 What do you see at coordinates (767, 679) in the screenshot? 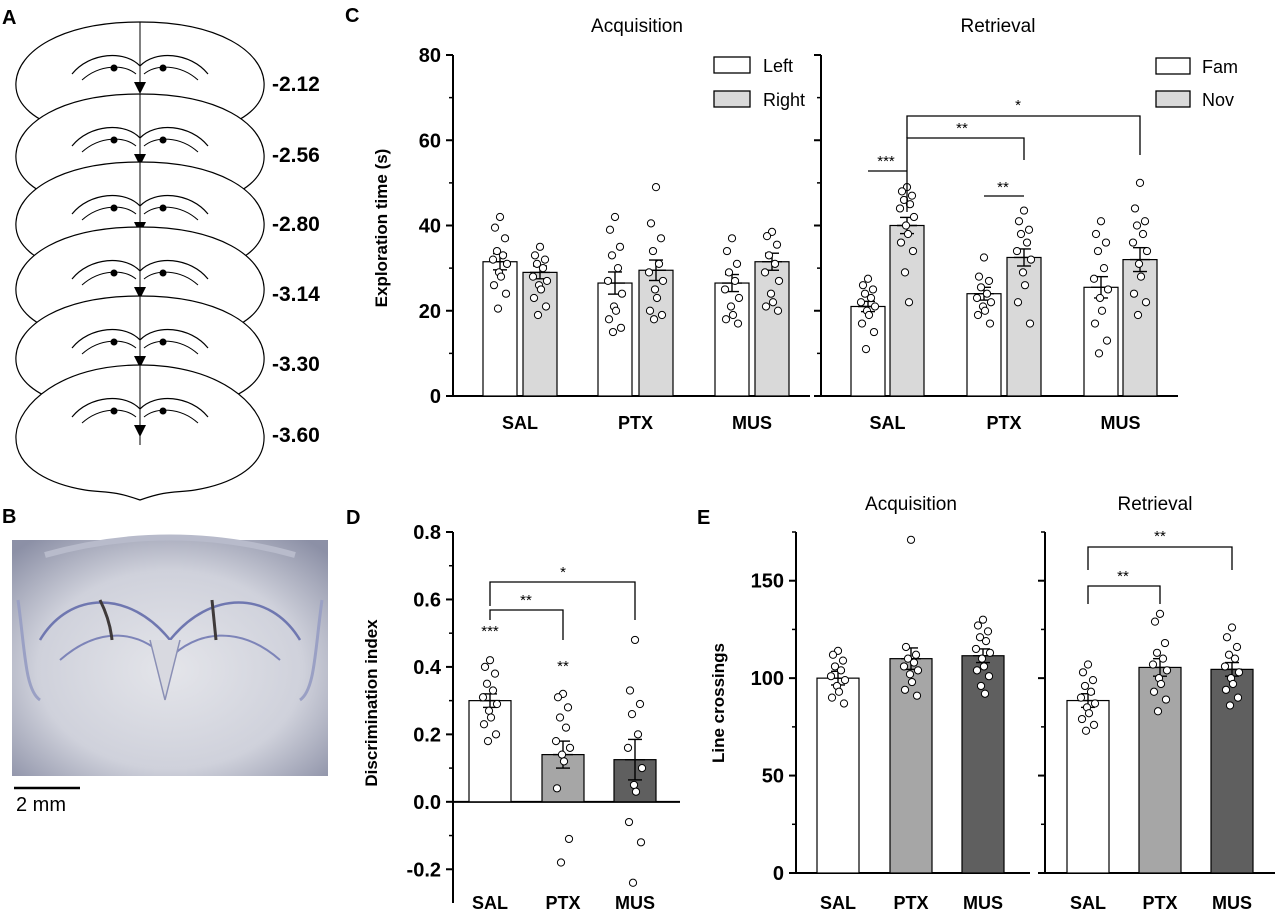
I see `y-tick-label: 100` at bounding box center [767, 679].